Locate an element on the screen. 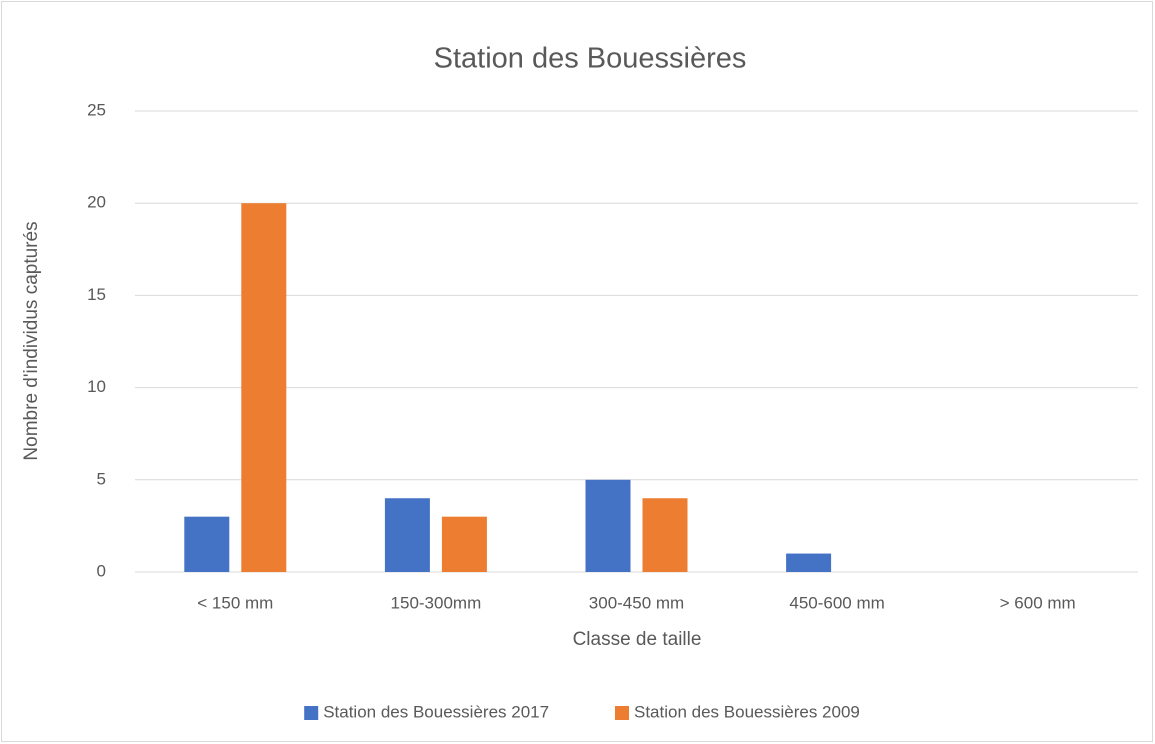 The width and height of the screenshot is (1155, 744). y-tick-label: 20 is located at coordinates (96, 202).